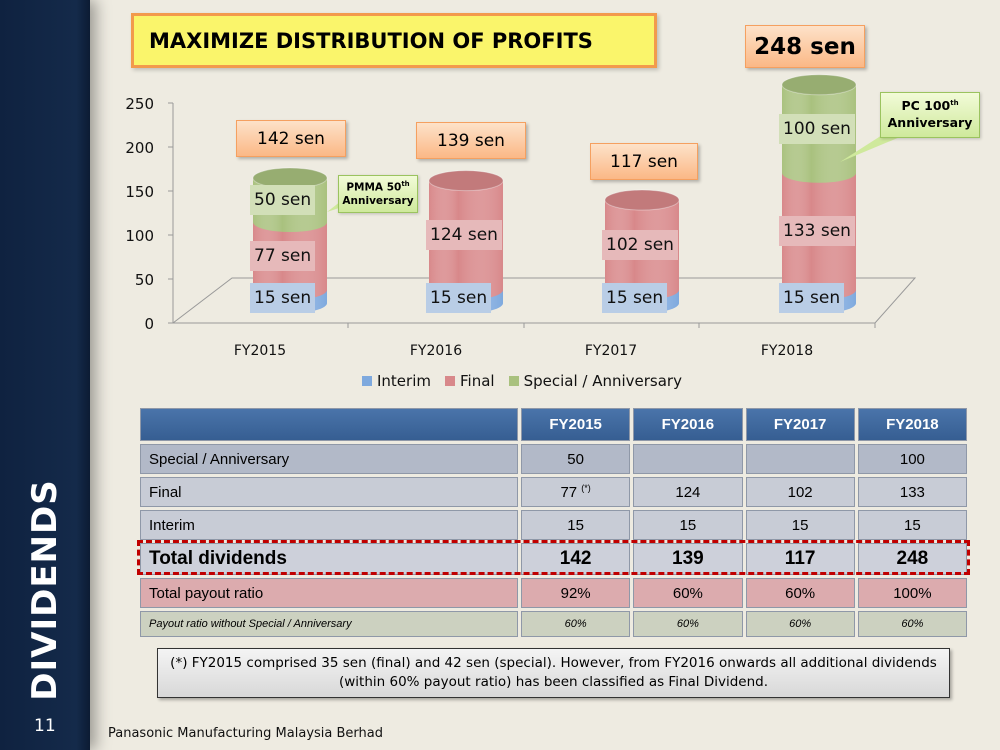  Describe the element at coordinates (688, 424) in the screenshot. I see `header-fy2016: FY2016` at that location.